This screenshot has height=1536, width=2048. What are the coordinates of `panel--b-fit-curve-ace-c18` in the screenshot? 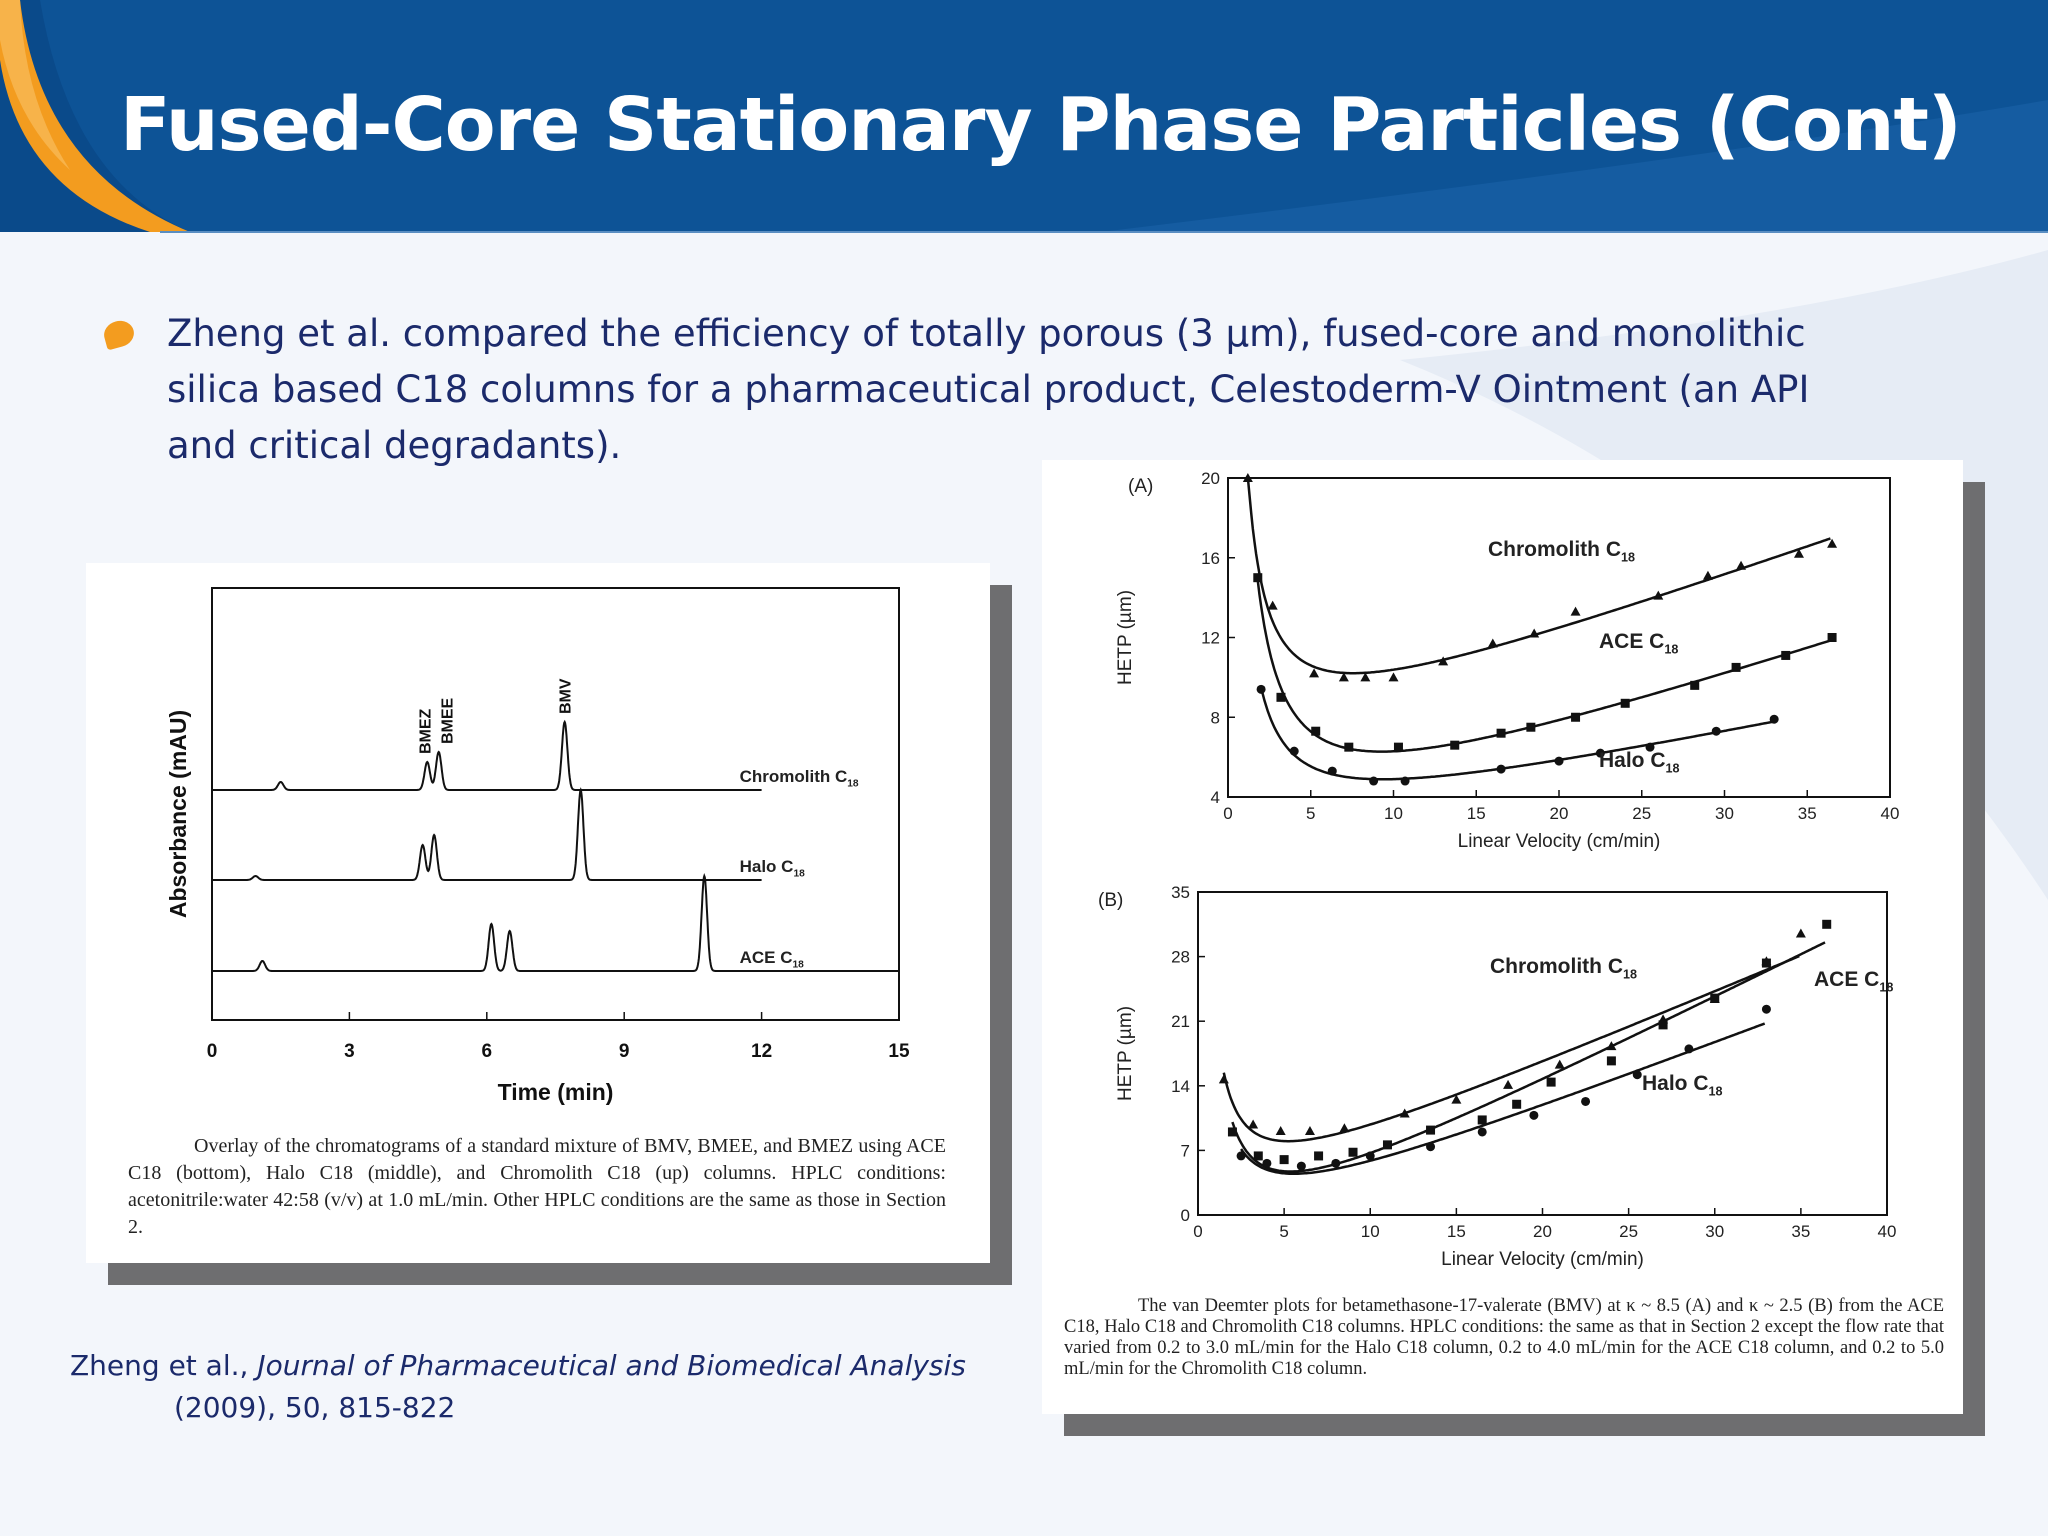 It's located at (1528, 1057).